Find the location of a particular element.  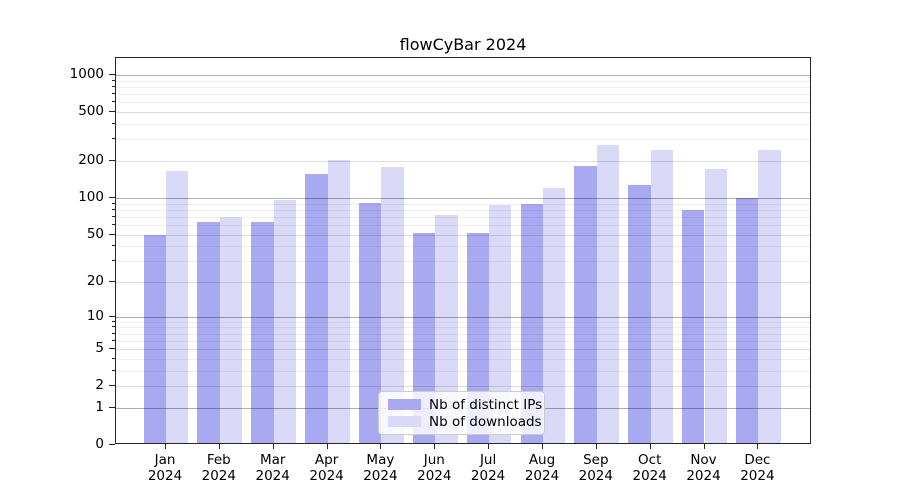

x-tick-label-feb: Feb 2024 is located at coordinates (218, 468).